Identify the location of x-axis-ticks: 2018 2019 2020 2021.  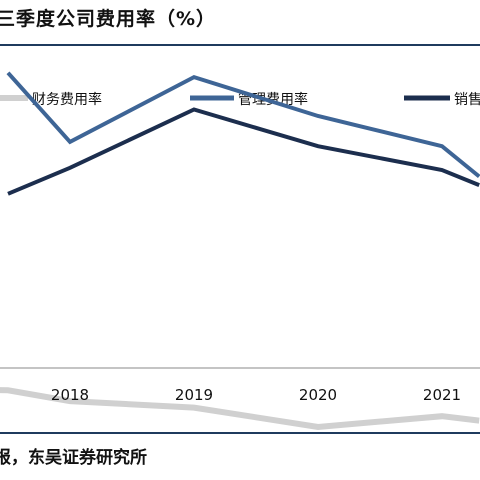
(256, 395).